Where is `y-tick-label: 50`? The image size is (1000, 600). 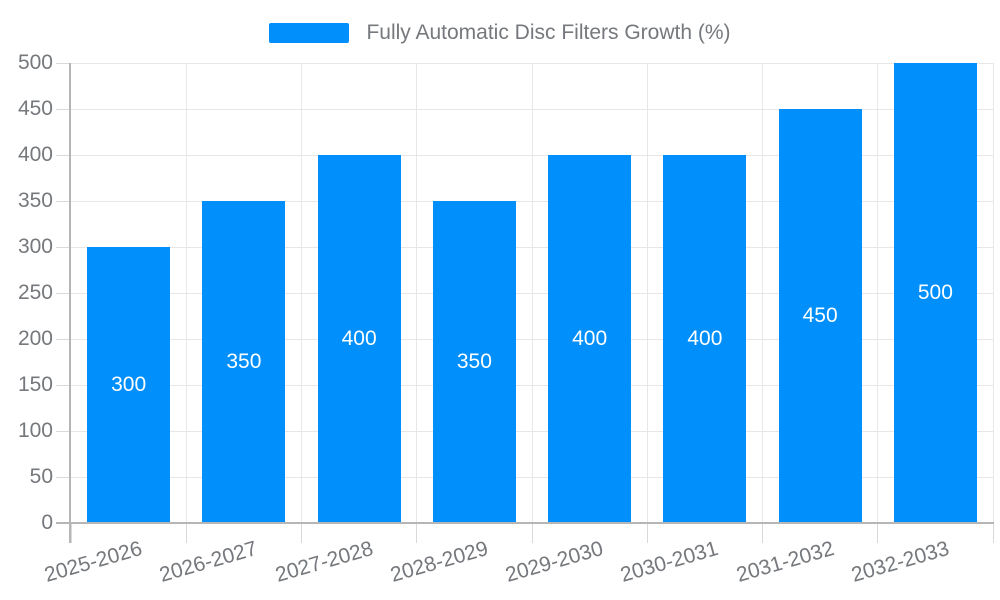 y-tick-label: 50 is located at coordinates (41, 476).